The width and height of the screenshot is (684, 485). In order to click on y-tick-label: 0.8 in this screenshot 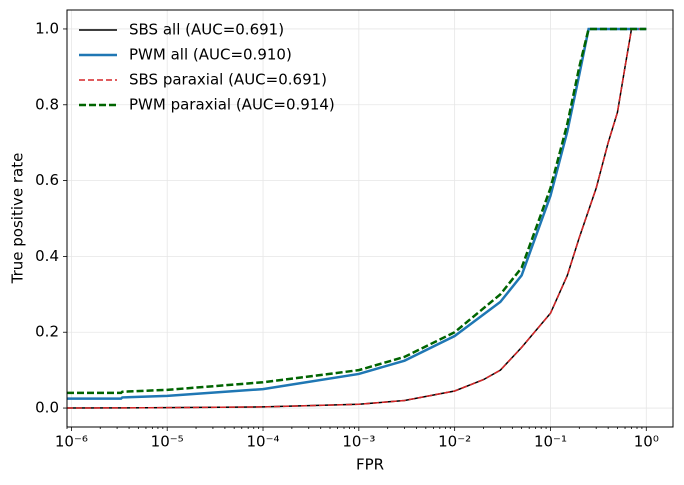, I will do `click(47, 104)`.